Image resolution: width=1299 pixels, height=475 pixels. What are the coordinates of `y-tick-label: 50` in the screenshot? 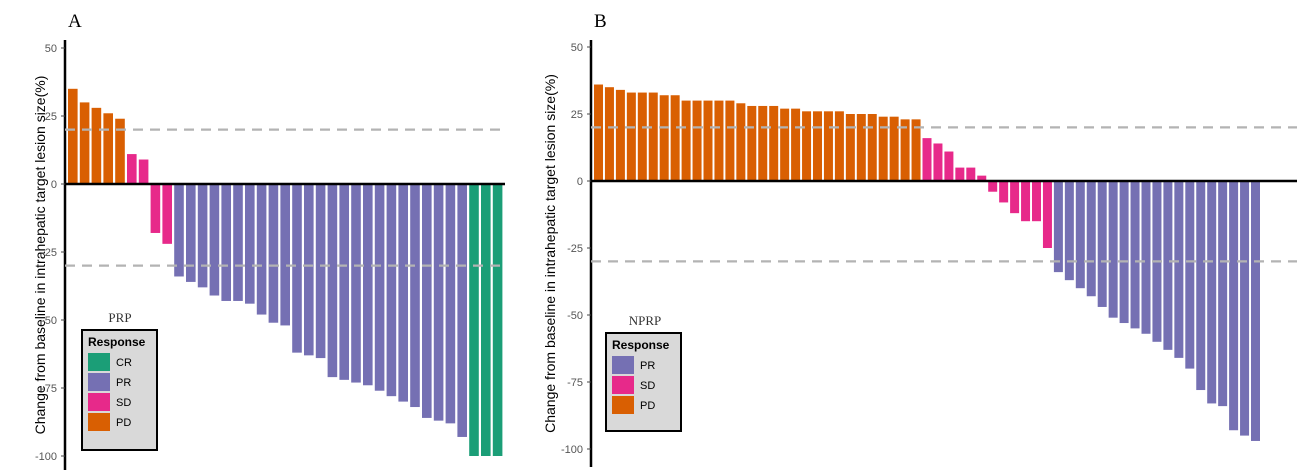 It's located at (51, 49).